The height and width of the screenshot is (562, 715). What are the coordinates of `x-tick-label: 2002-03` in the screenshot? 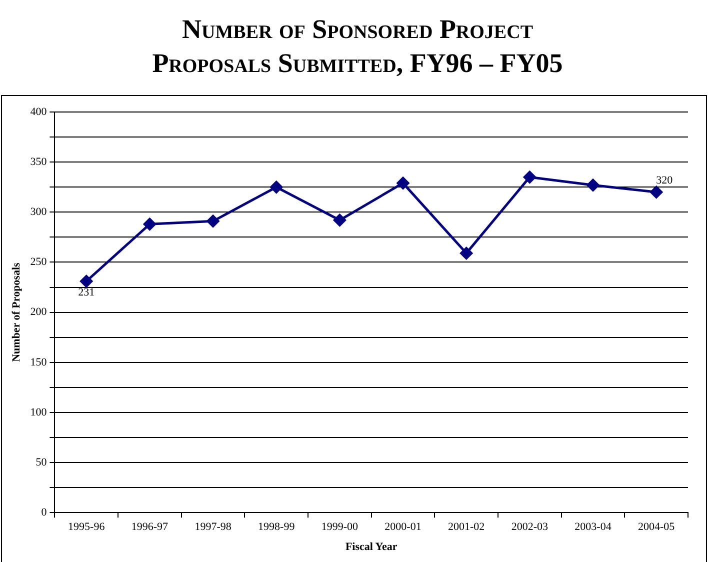 It's located at (529, 527).